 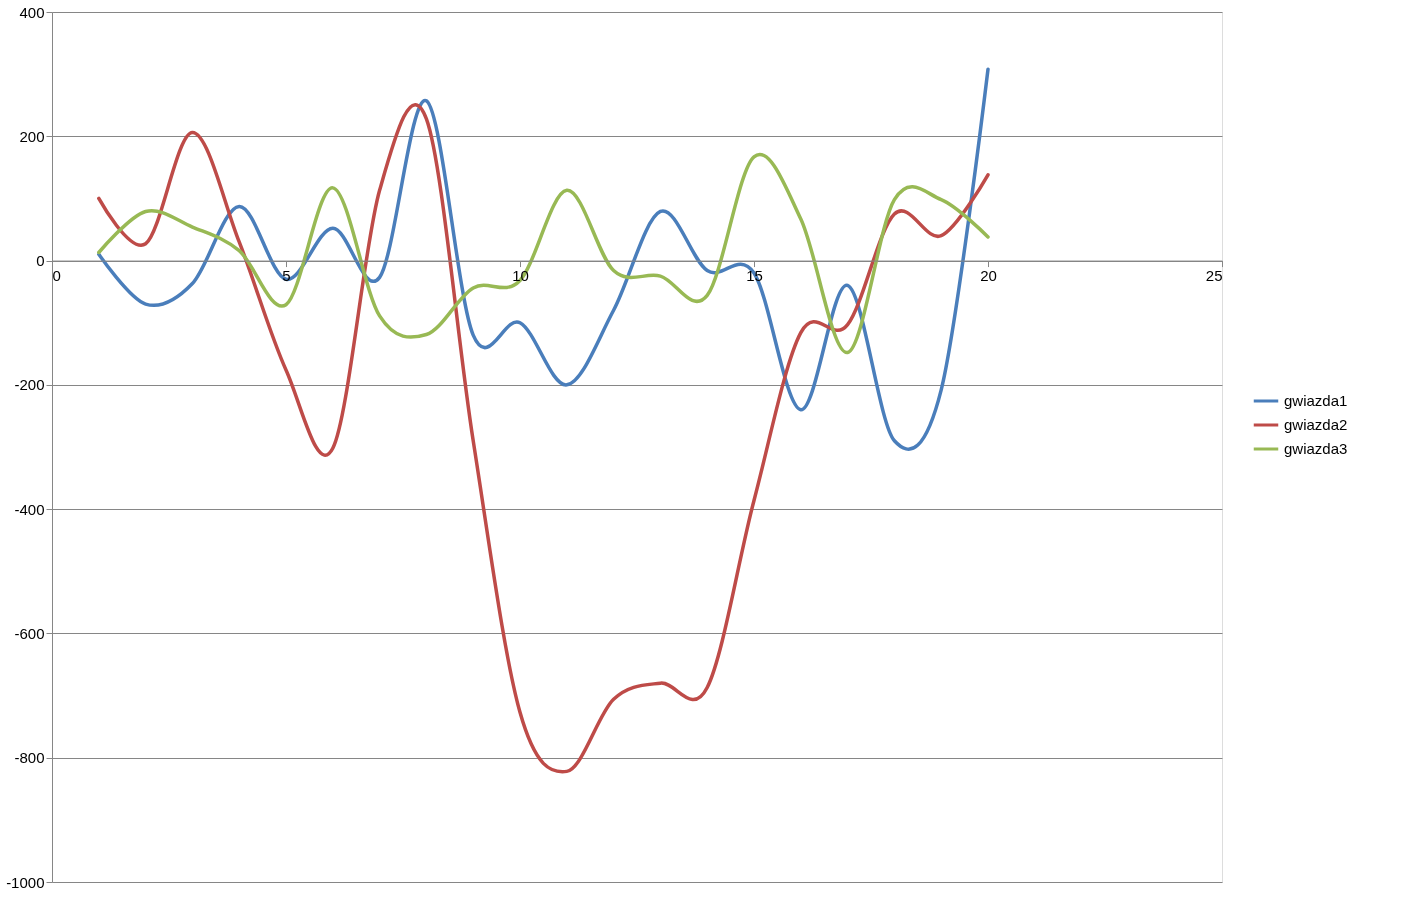 What do you see at coordinates (56, 276) in the screenshot?
I see `x-tick-label: 0` at bounding box center [56, 276].